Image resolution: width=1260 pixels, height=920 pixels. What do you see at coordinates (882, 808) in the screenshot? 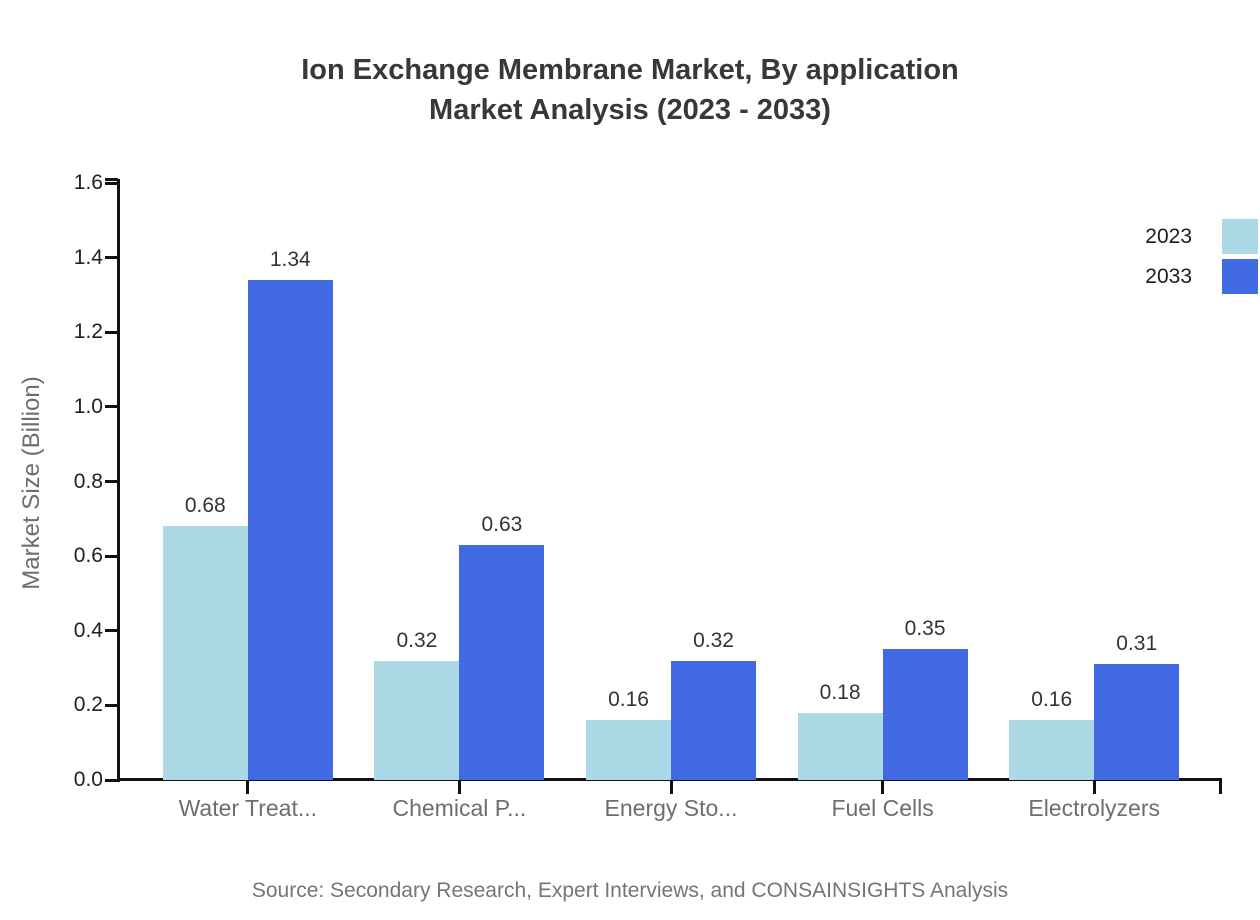
I see `x-category-label: Fuel Cells` at bounding box center [882, 808].